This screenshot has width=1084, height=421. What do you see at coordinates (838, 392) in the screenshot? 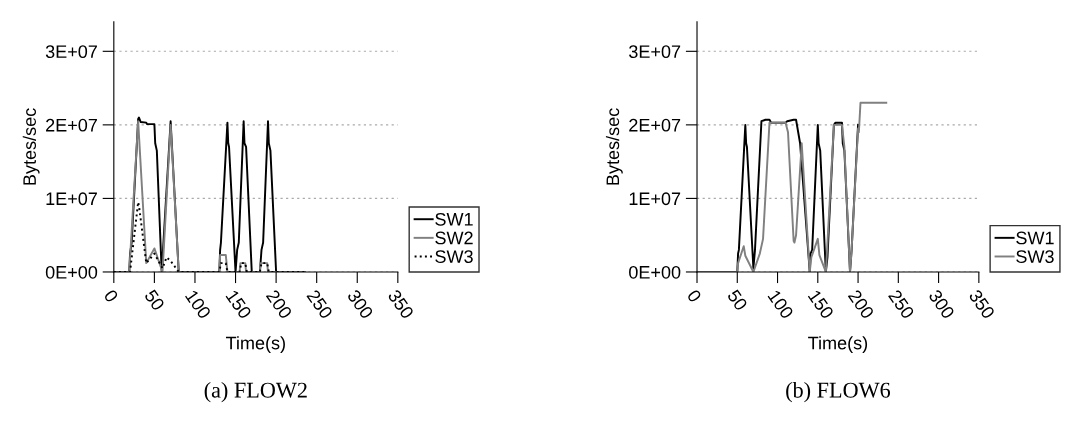
I see `text: (b) FLOW6` at bounding box center [838, 392].